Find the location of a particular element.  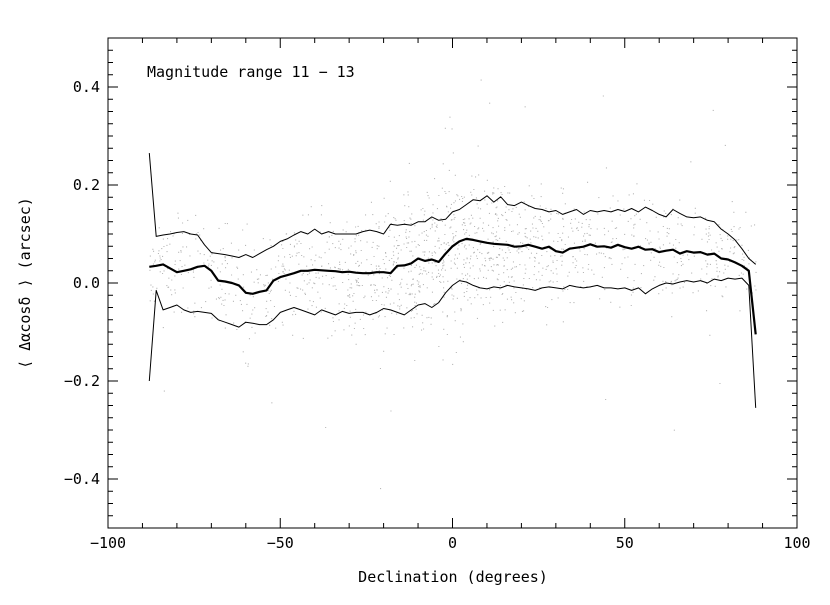

x-axis-title: Declination (degrees) is located at coordinates (453, 577).